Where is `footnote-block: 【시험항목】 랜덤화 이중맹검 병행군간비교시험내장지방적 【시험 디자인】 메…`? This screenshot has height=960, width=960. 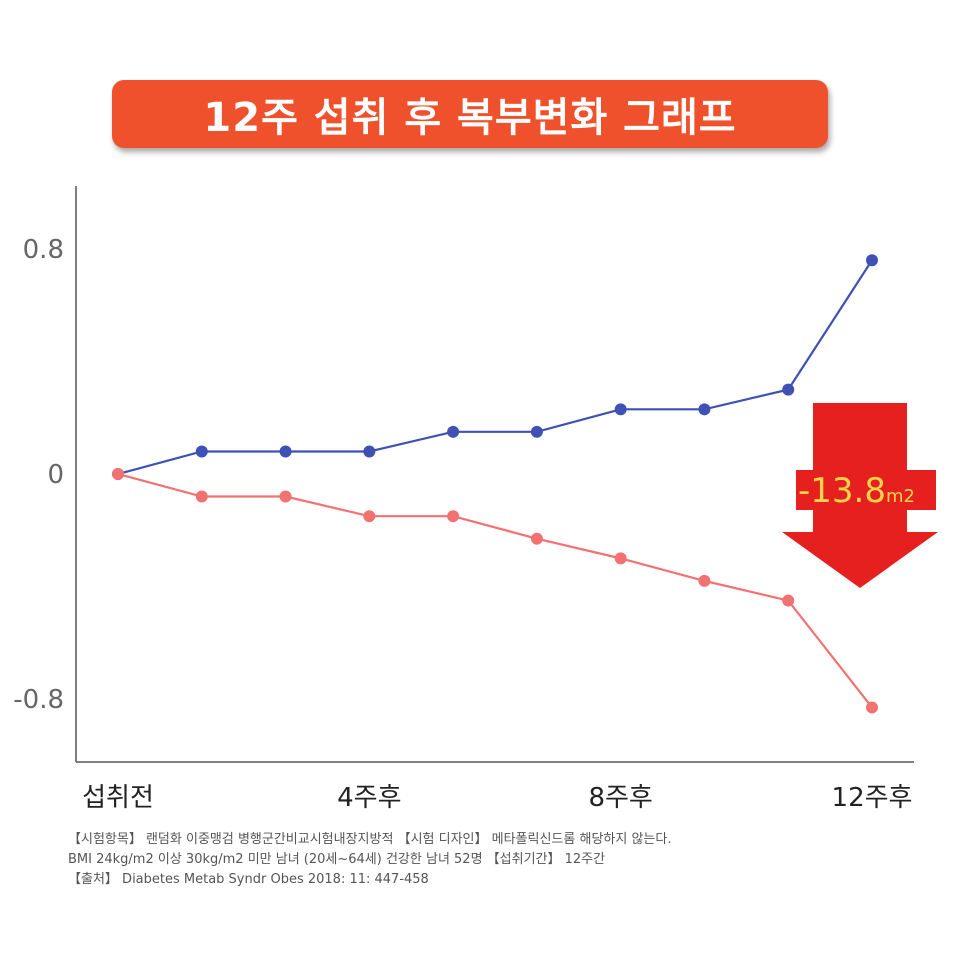 footnote-block: 【시험항목】 랜덤화 이중맹검 병행군간비교시험내장지방적 【시험 디자인】 메… is located at coordinates (498, 860).